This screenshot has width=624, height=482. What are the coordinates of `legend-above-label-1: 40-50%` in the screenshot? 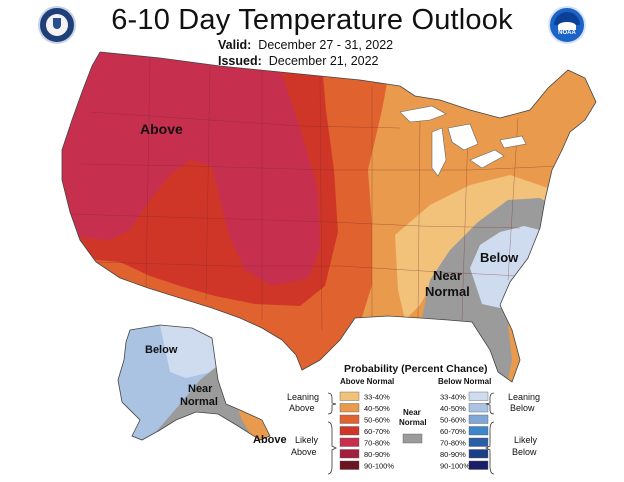 It's located at (377, 408).